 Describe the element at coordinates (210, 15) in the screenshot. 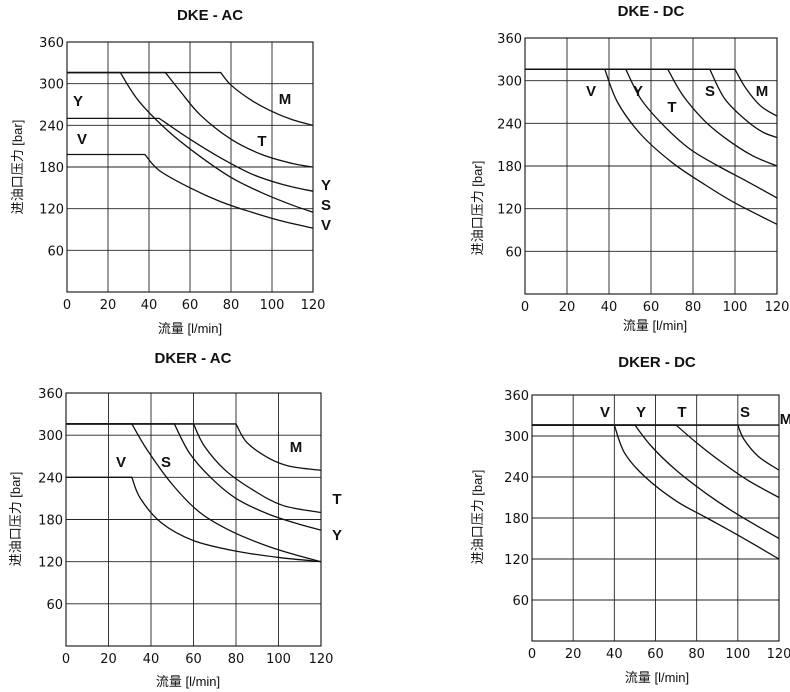

I see `chart-title: DKE - AC` at that location.